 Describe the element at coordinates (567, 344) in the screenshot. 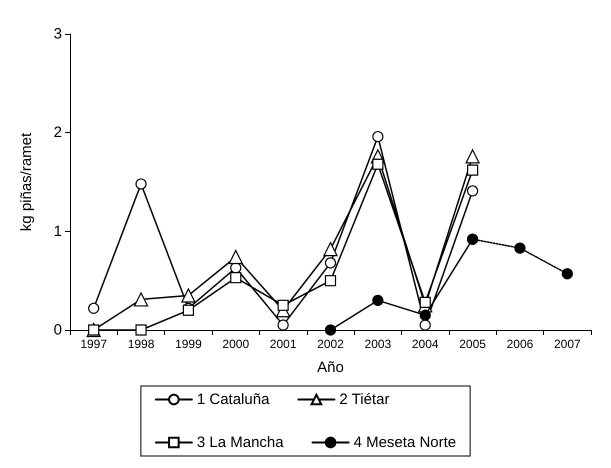

I see `x-tick-label: 2007` at that location.